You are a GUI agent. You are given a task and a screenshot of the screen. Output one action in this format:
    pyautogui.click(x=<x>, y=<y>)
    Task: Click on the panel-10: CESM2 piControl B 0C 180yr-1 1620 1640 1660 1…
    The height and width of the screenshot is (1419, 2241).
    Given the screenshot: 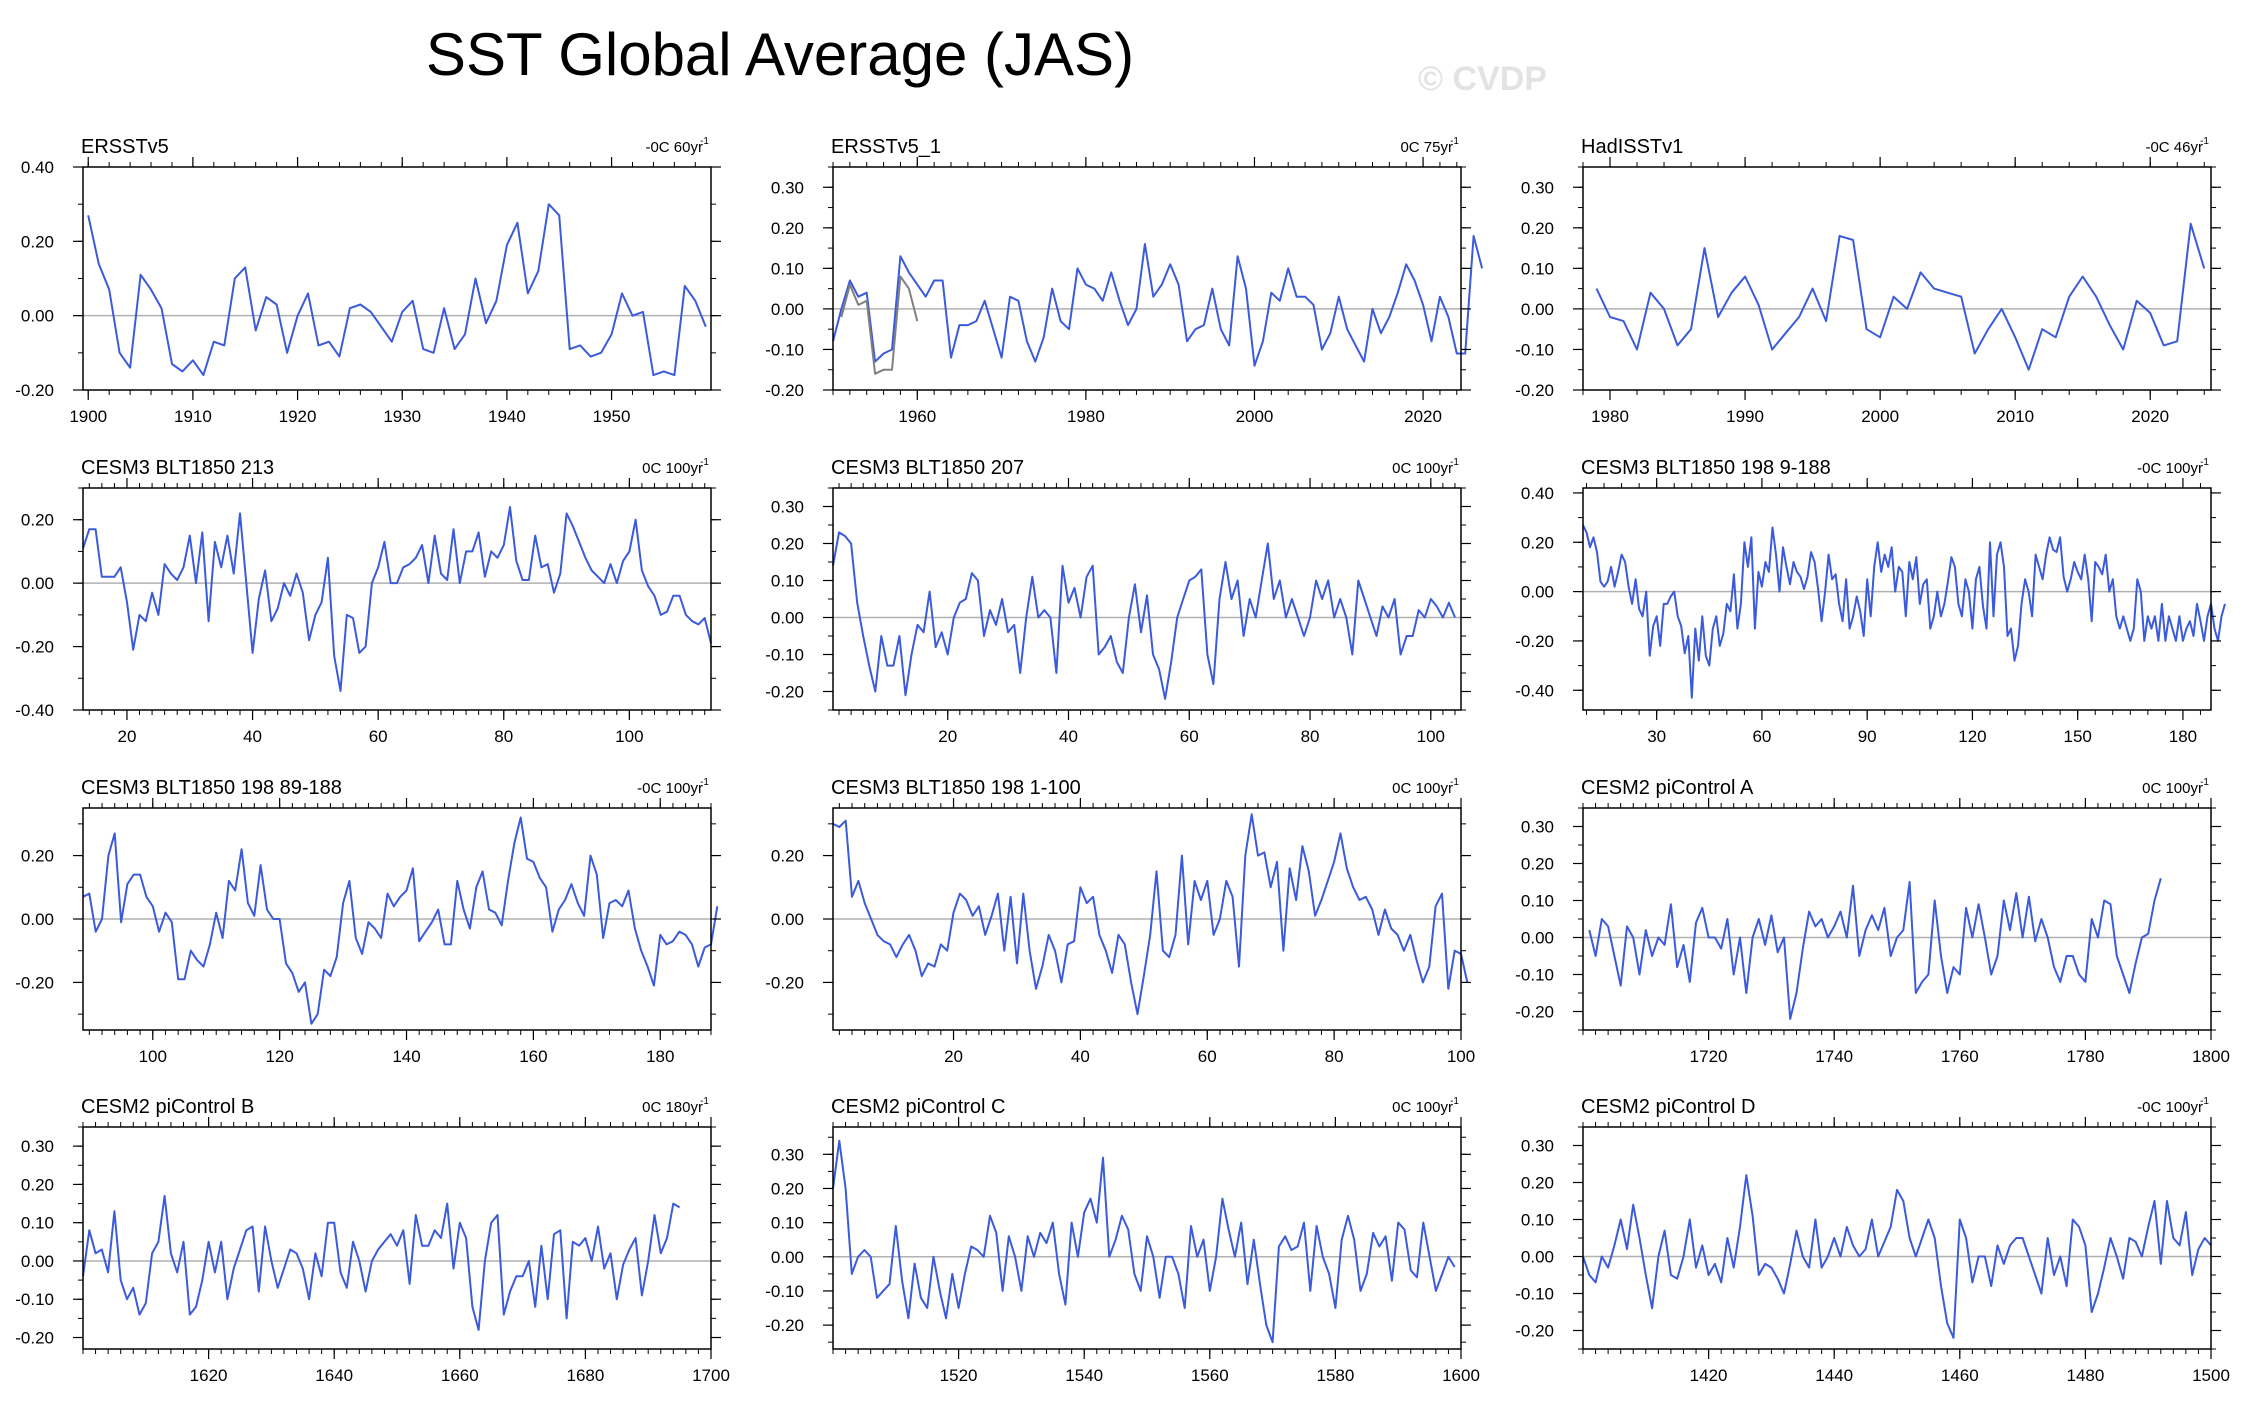 What is the action you would take?
    pyautogui.click(x=372, y=1240)
    